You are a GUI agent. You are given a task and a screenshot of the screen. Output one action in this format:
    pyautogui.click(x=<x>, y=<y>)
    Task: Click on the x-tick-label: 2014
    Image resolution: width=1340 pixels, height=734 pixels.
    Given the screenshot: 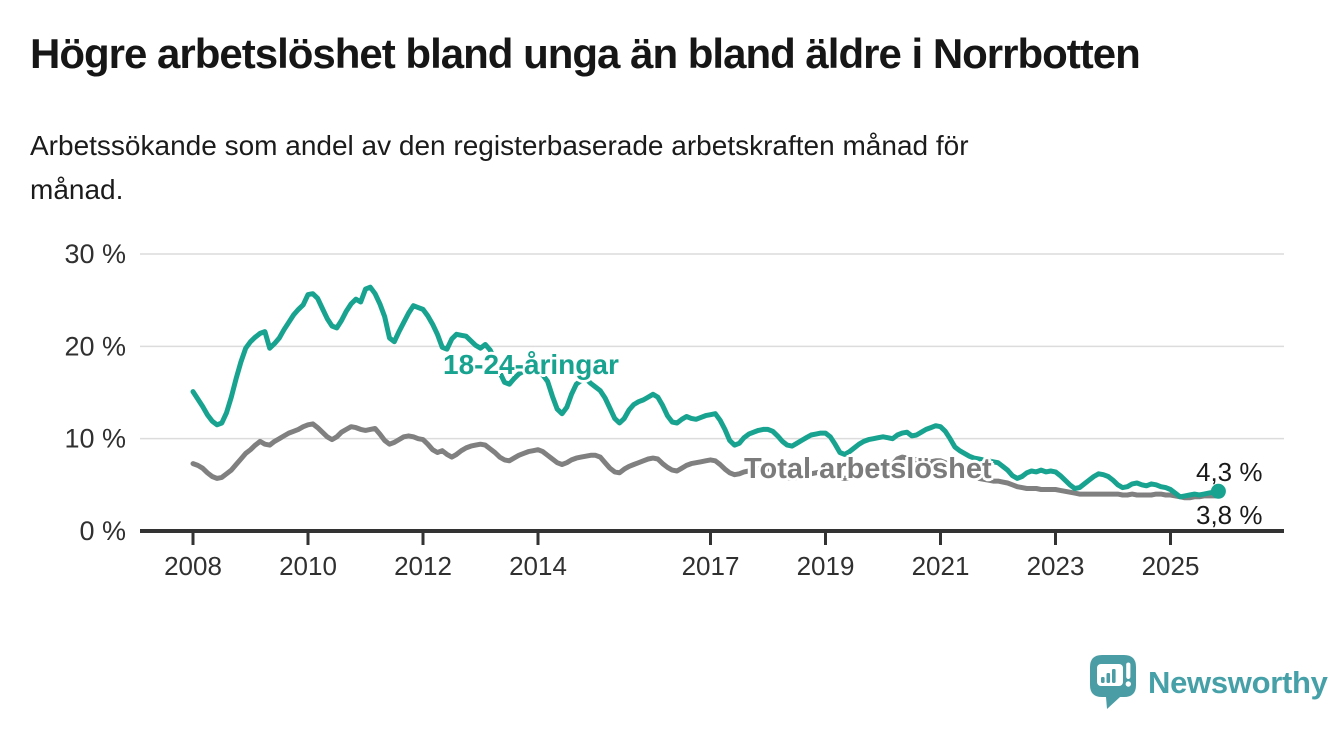 What is the action you would take?
    pyautogui.click(x=538, y=566)
    